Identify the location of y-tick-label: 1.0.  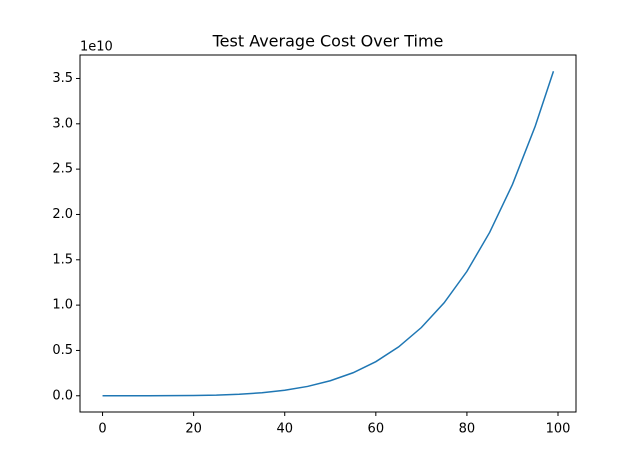
(62, 305).